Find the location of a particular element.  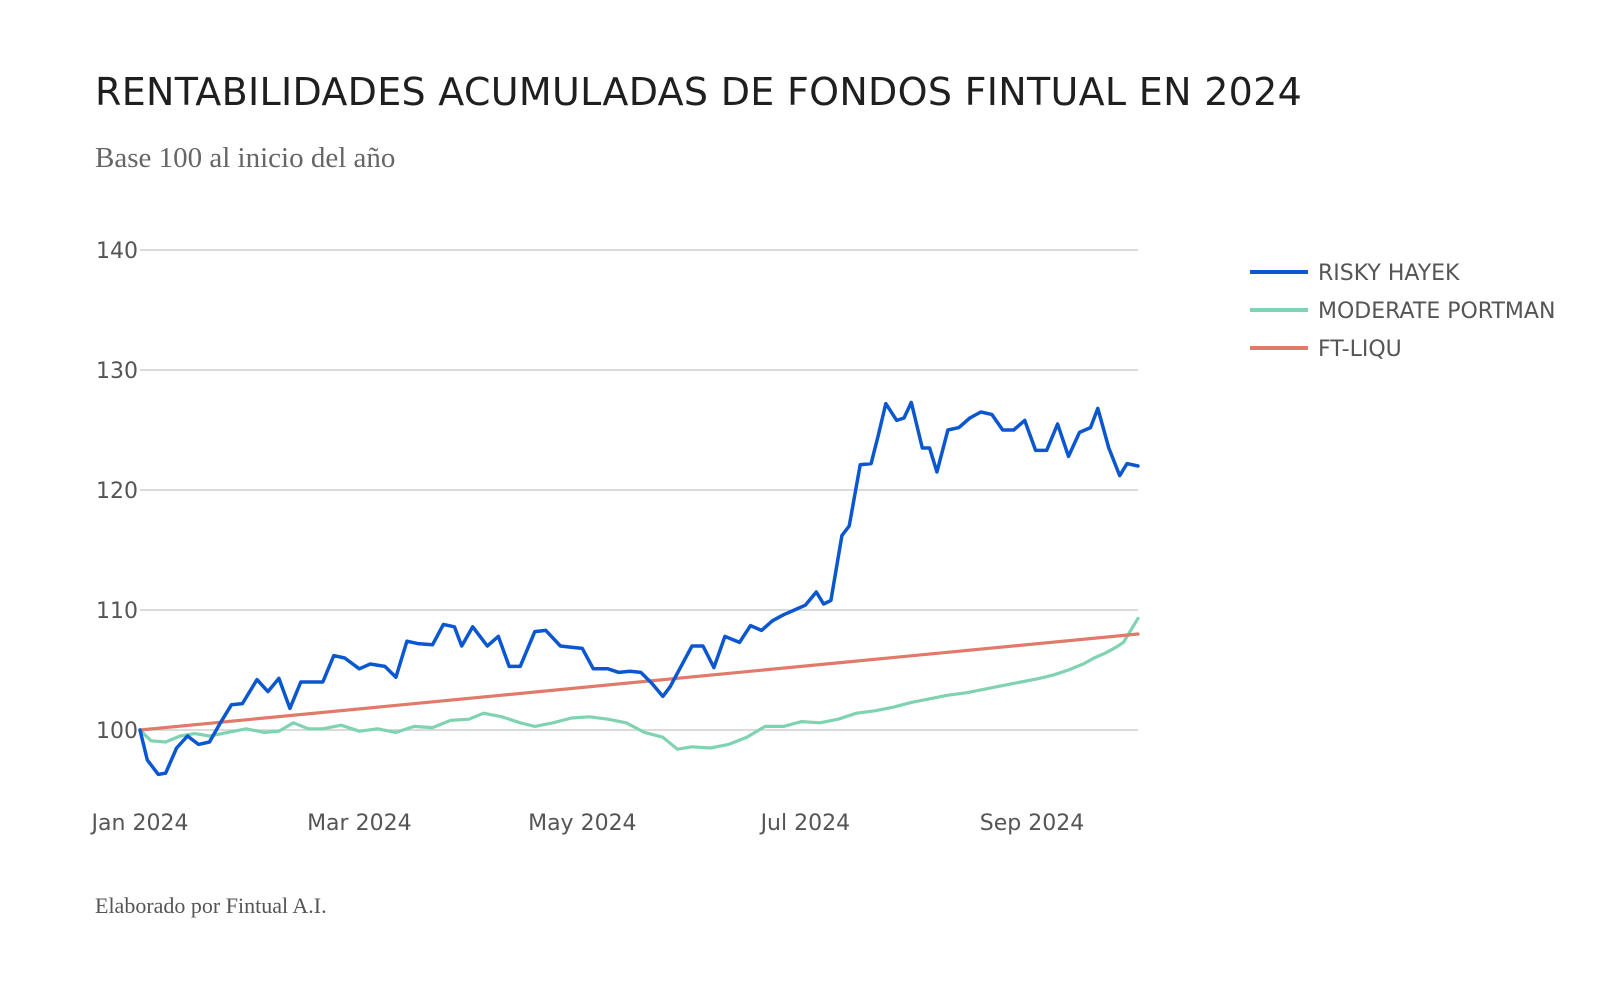

legend: RISKY HAYEK MODERATE PORTMAN FT-LIQU is located at coordinates (1402, 311).